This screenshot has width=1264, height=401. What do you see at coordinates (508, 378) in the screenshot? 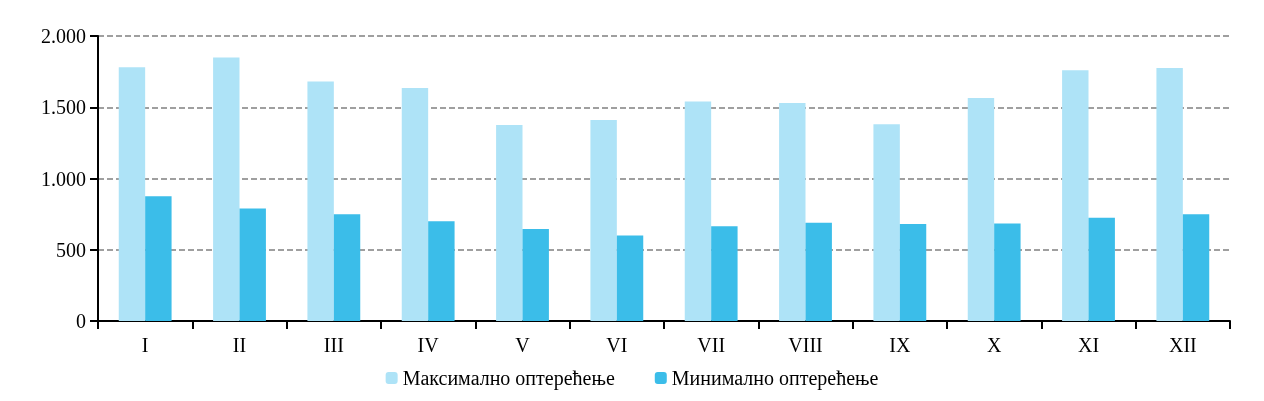
I see `legend-label: Максимално оптерећење` at bounding box center [508, 378].